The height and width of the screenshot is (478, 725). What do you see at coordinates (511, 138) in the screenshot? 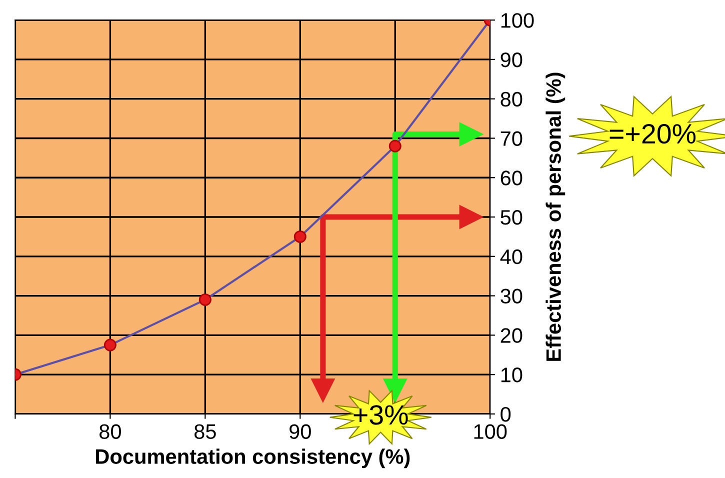
I see `y-tick-label: 70` at bounding box center [511, 138].